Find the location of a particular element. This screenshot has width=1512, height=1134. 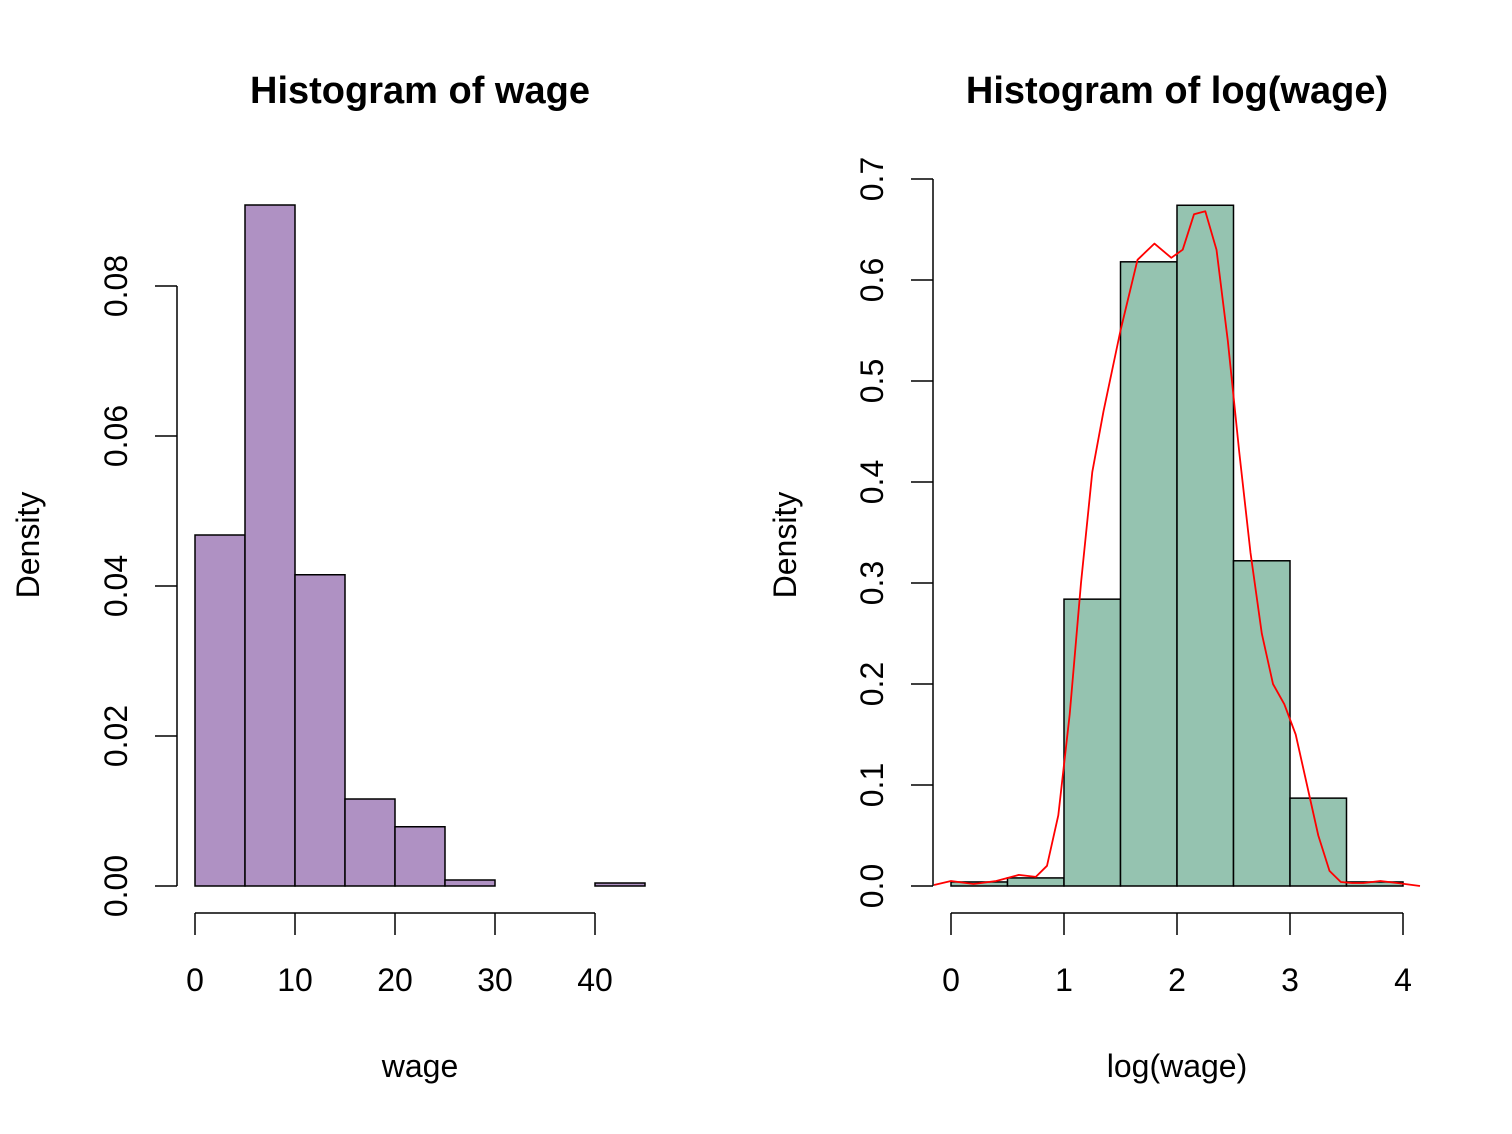

y-tick-label: 0.2 is located at coordinates (872, 684).